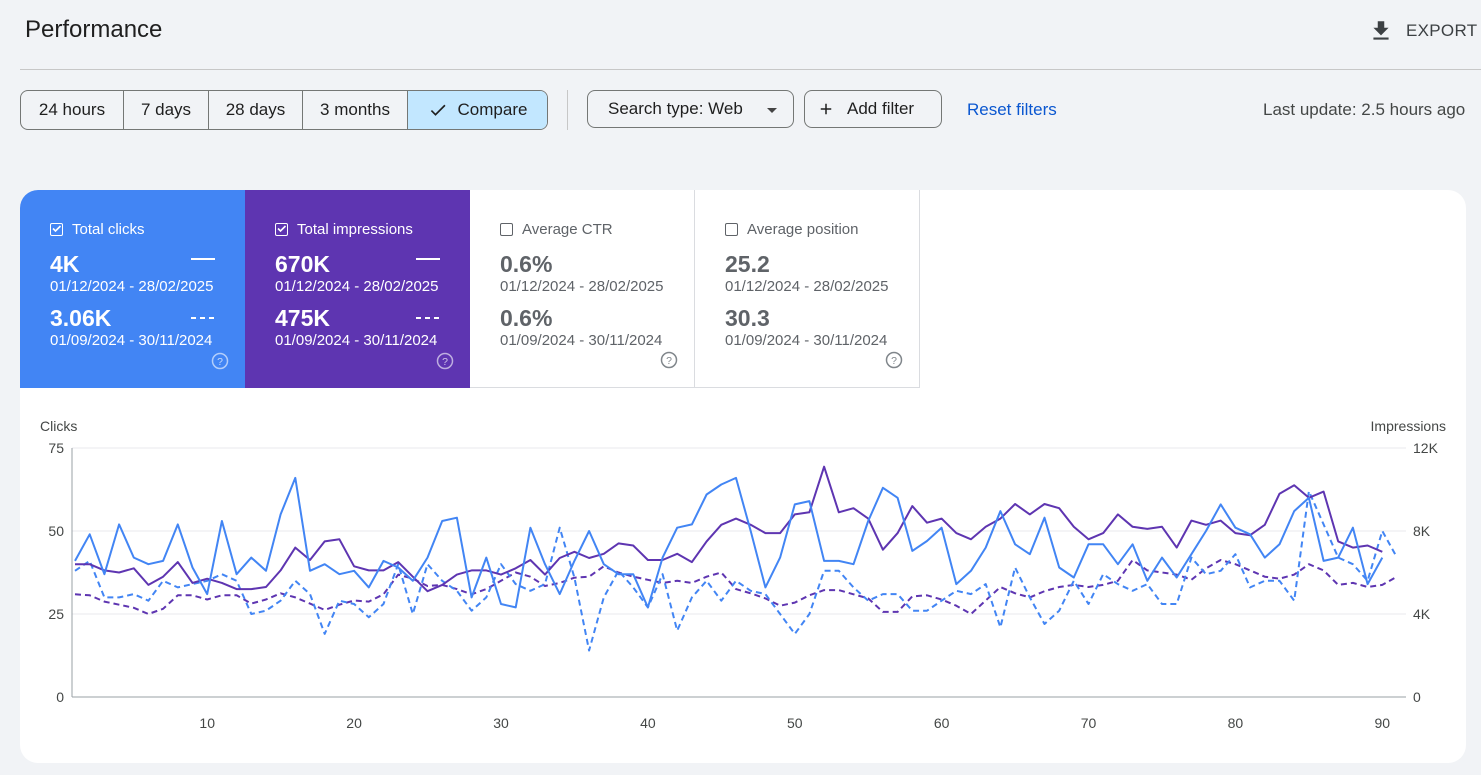  I want to click on metric-value: 670K, so click(302, 264).